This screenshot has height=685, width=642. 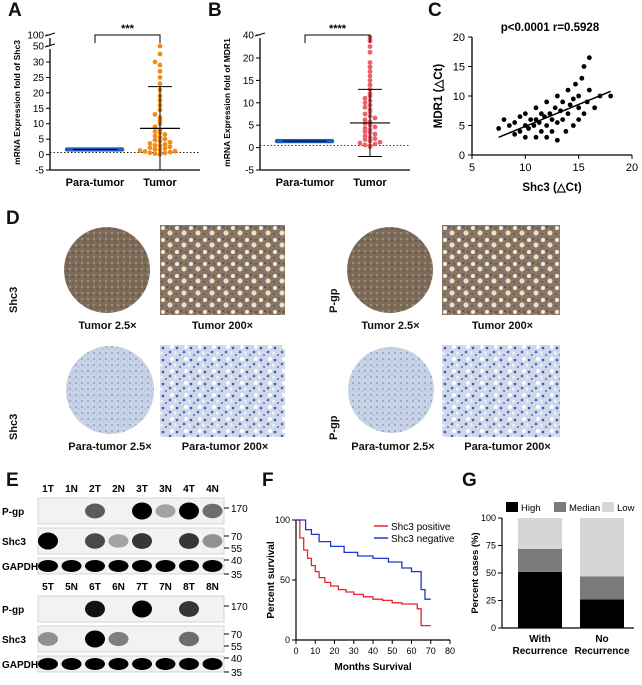 What do you see at coordinates (110, 447) in the screenshot?
I see `caption-shc3-para-low: Para-tumor 2.5×` at bounding box center [110, 447].